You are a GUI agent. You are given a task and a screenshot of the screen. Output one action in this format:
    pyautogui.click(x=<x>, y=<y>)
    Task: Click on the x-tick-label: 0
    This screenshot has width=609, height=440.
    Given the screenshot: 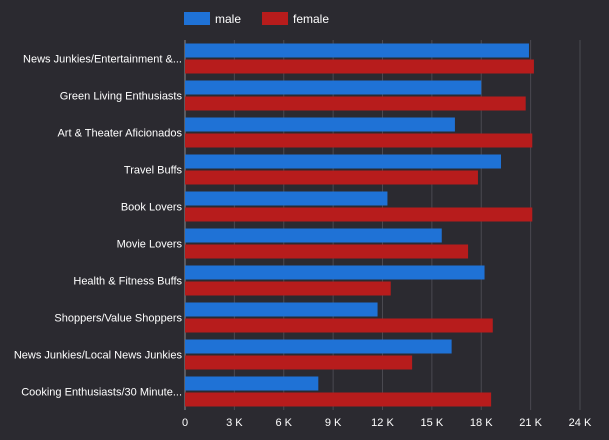 What is the action you would take?
    pyautogui.click(x=185, y=423)
    